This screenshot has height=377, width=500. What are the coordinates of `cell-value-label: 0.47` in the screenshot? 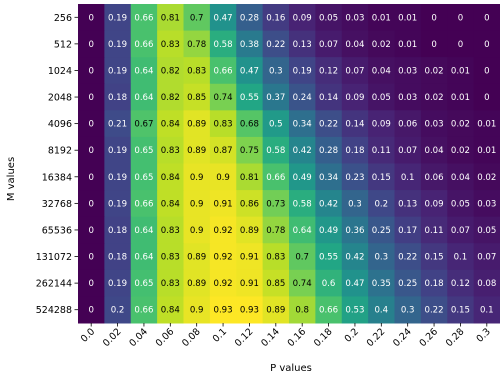 It's located at (222, 18).